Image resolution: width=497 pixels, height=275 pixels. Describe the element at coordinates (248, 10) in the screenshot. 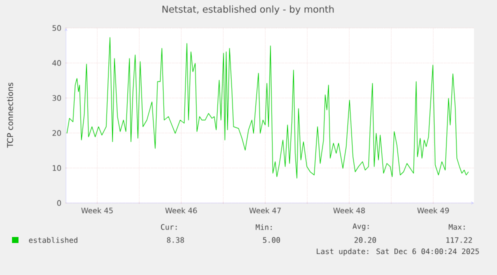

I see `chart-title: Netstat, established only - by month` at that location.